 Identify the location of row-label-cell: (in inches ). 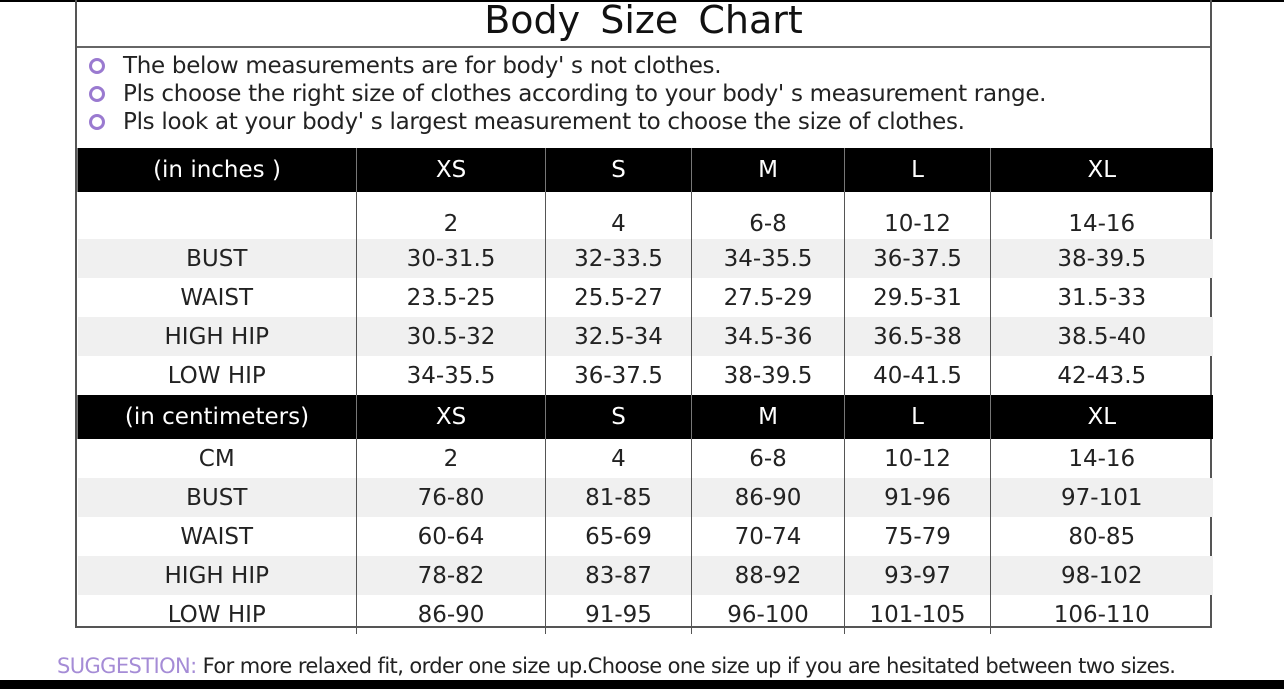
(217, 170).